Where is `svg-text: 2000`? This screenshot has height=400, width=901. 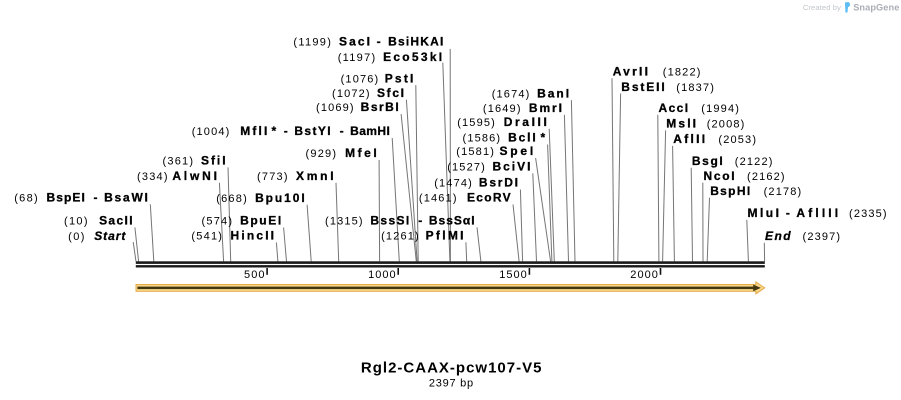
svg-text: 2000 is located at coordinates (644, 275).